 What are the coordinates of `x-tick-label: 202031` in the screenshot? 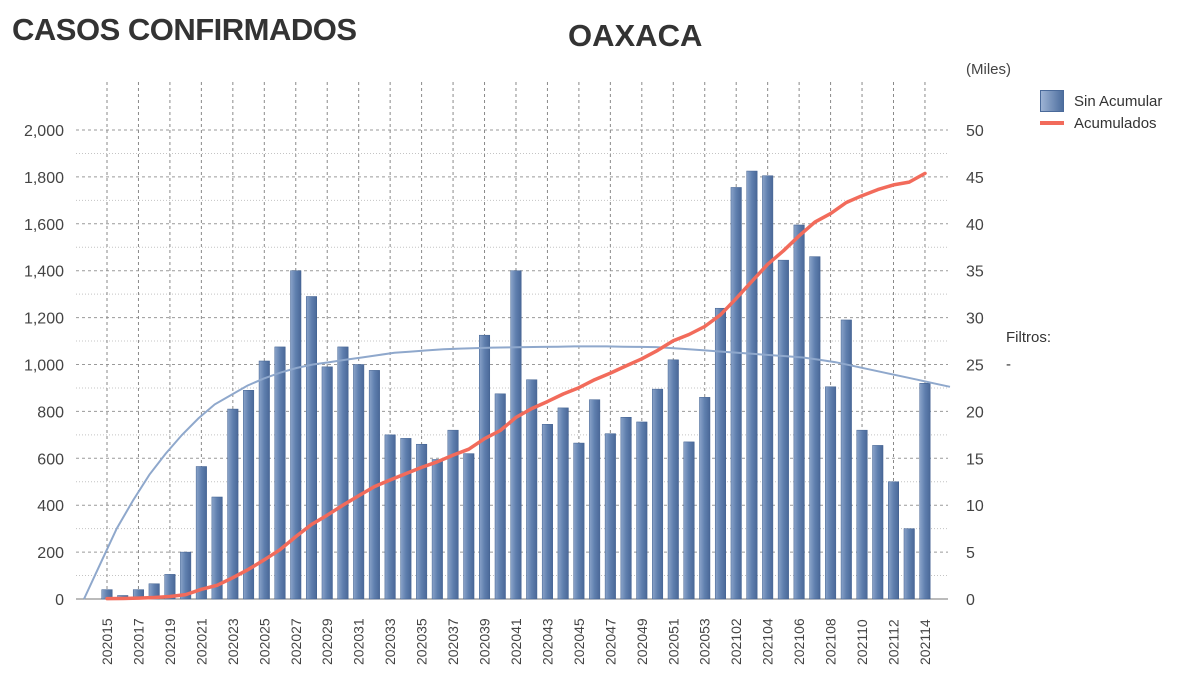 It's located at (359, 641).